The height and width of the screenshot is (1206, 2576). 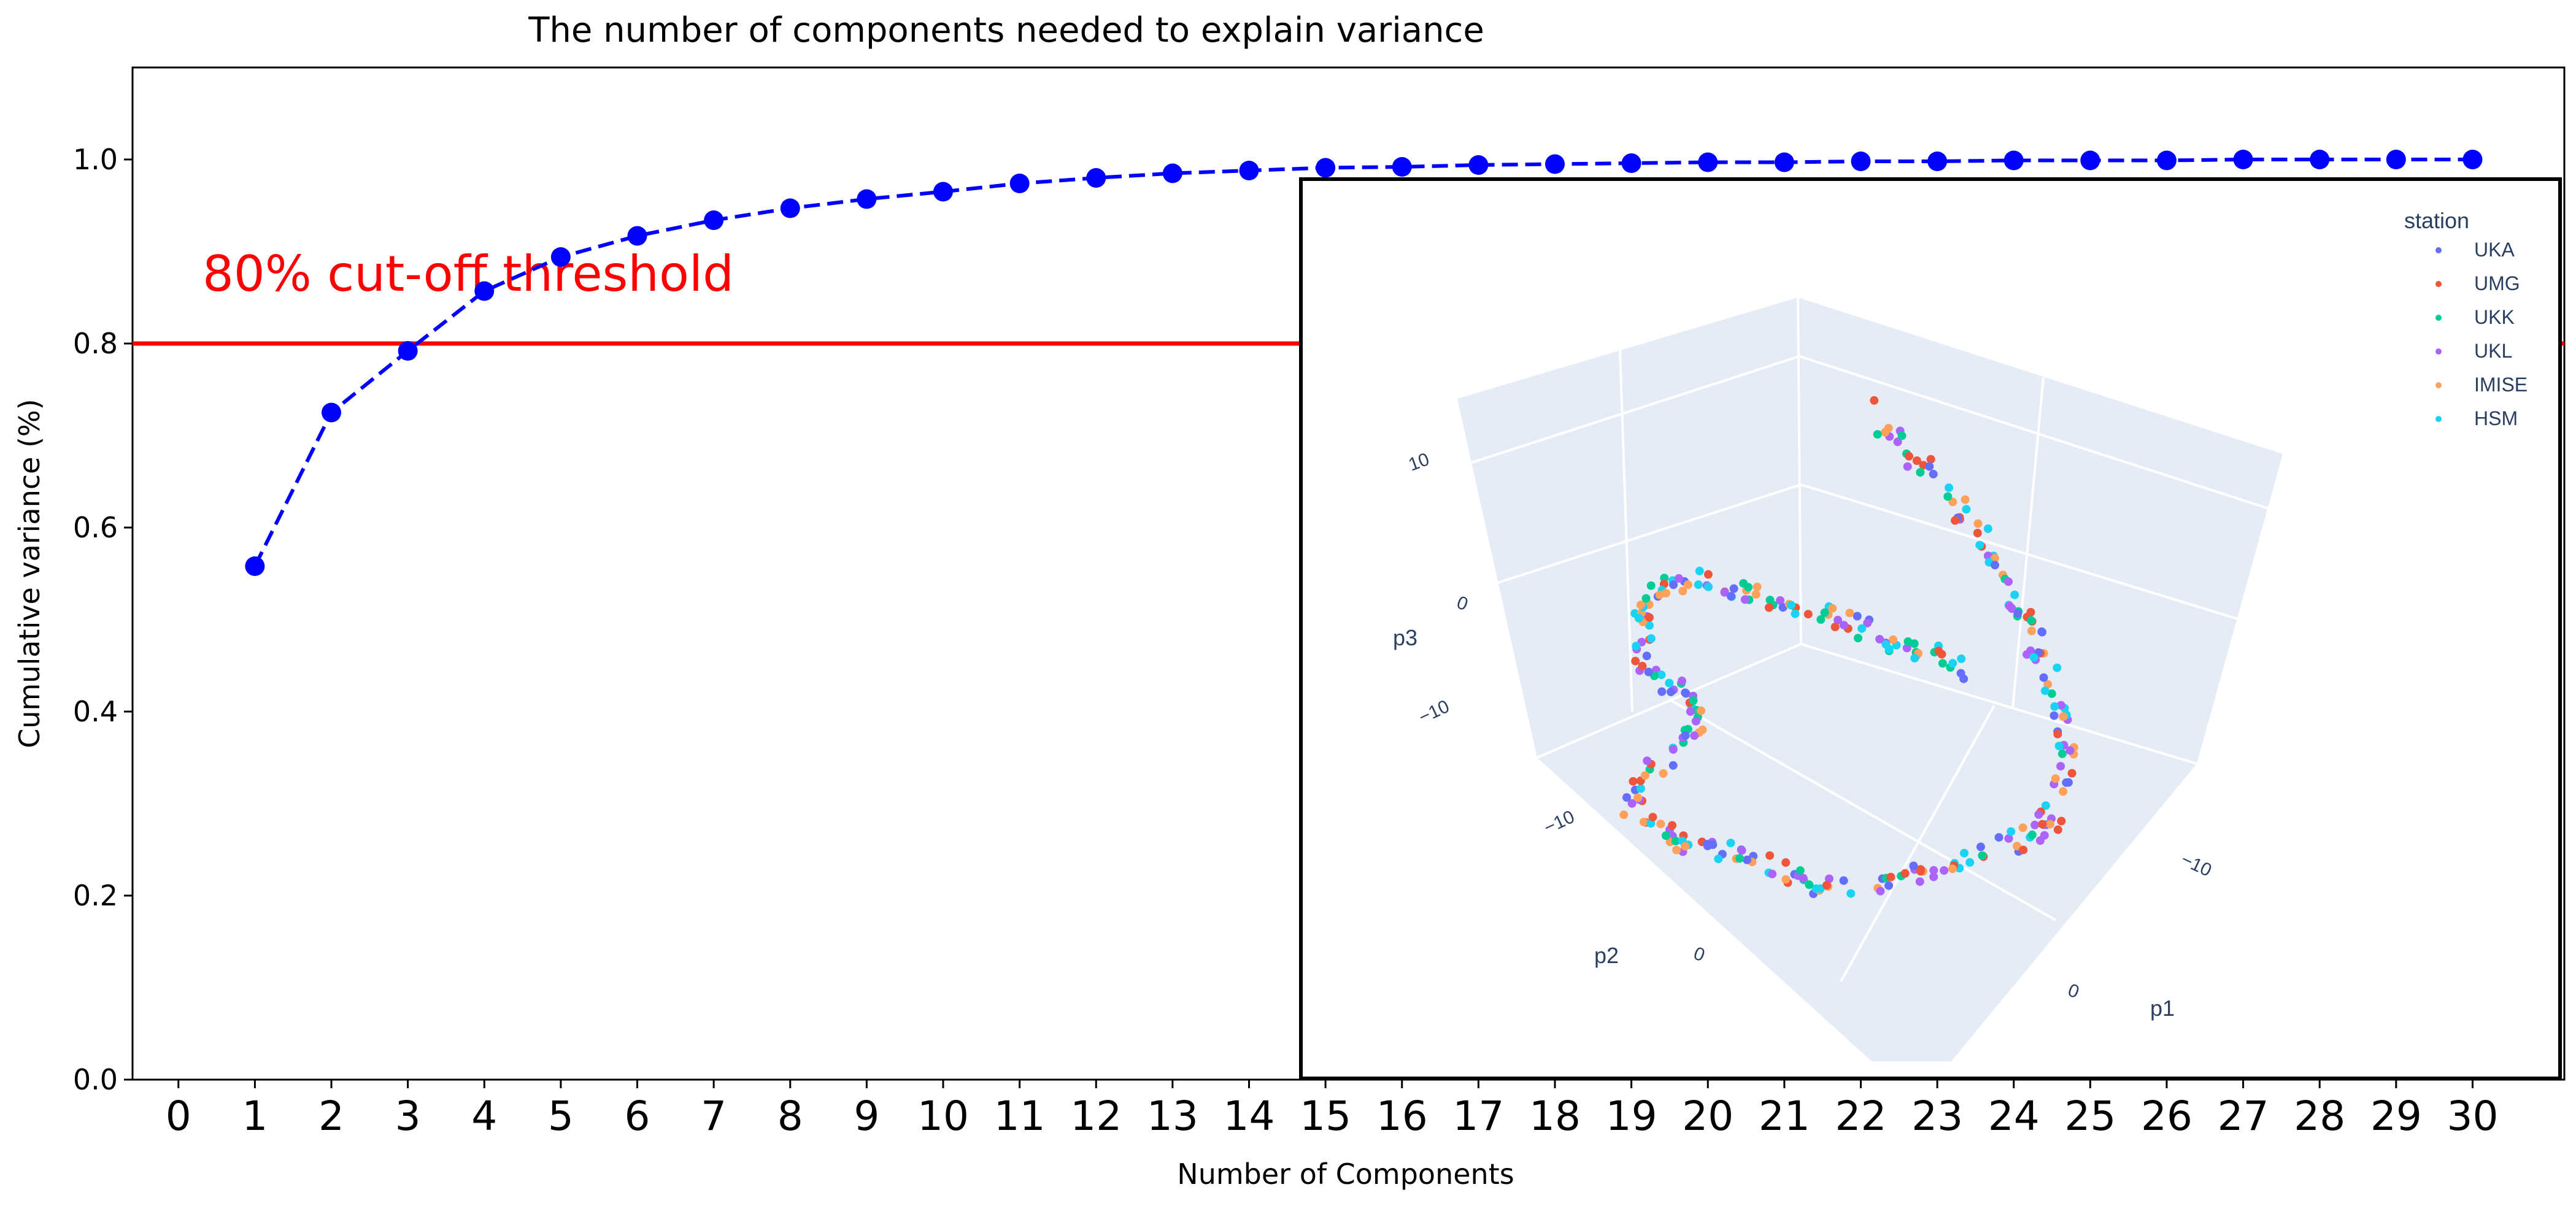 I want to click on axis-label-p3: p3, so click(x=1405, y=638).